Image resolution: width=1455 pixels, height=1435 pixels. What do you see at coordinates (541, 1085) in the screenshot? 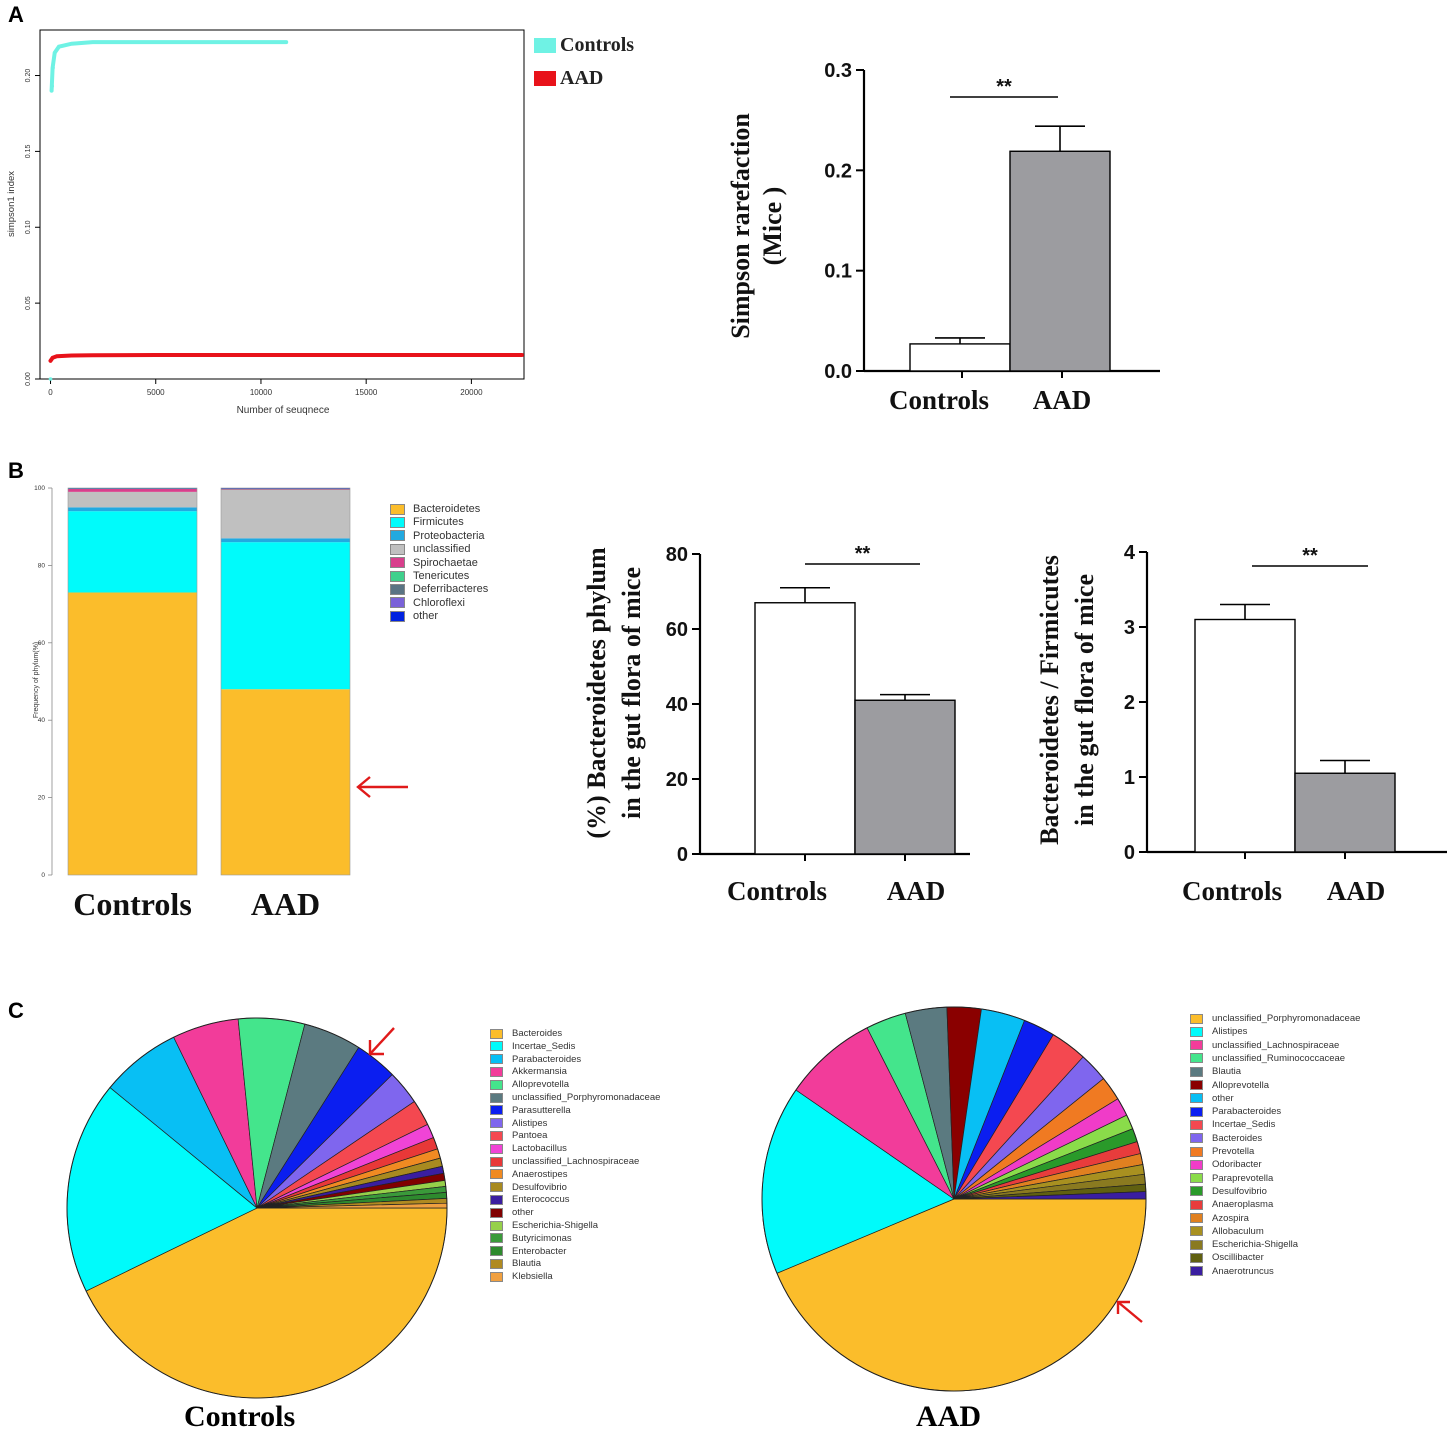
I see `legend-label: Alloprevotella` at bounding box center [541, 1085].